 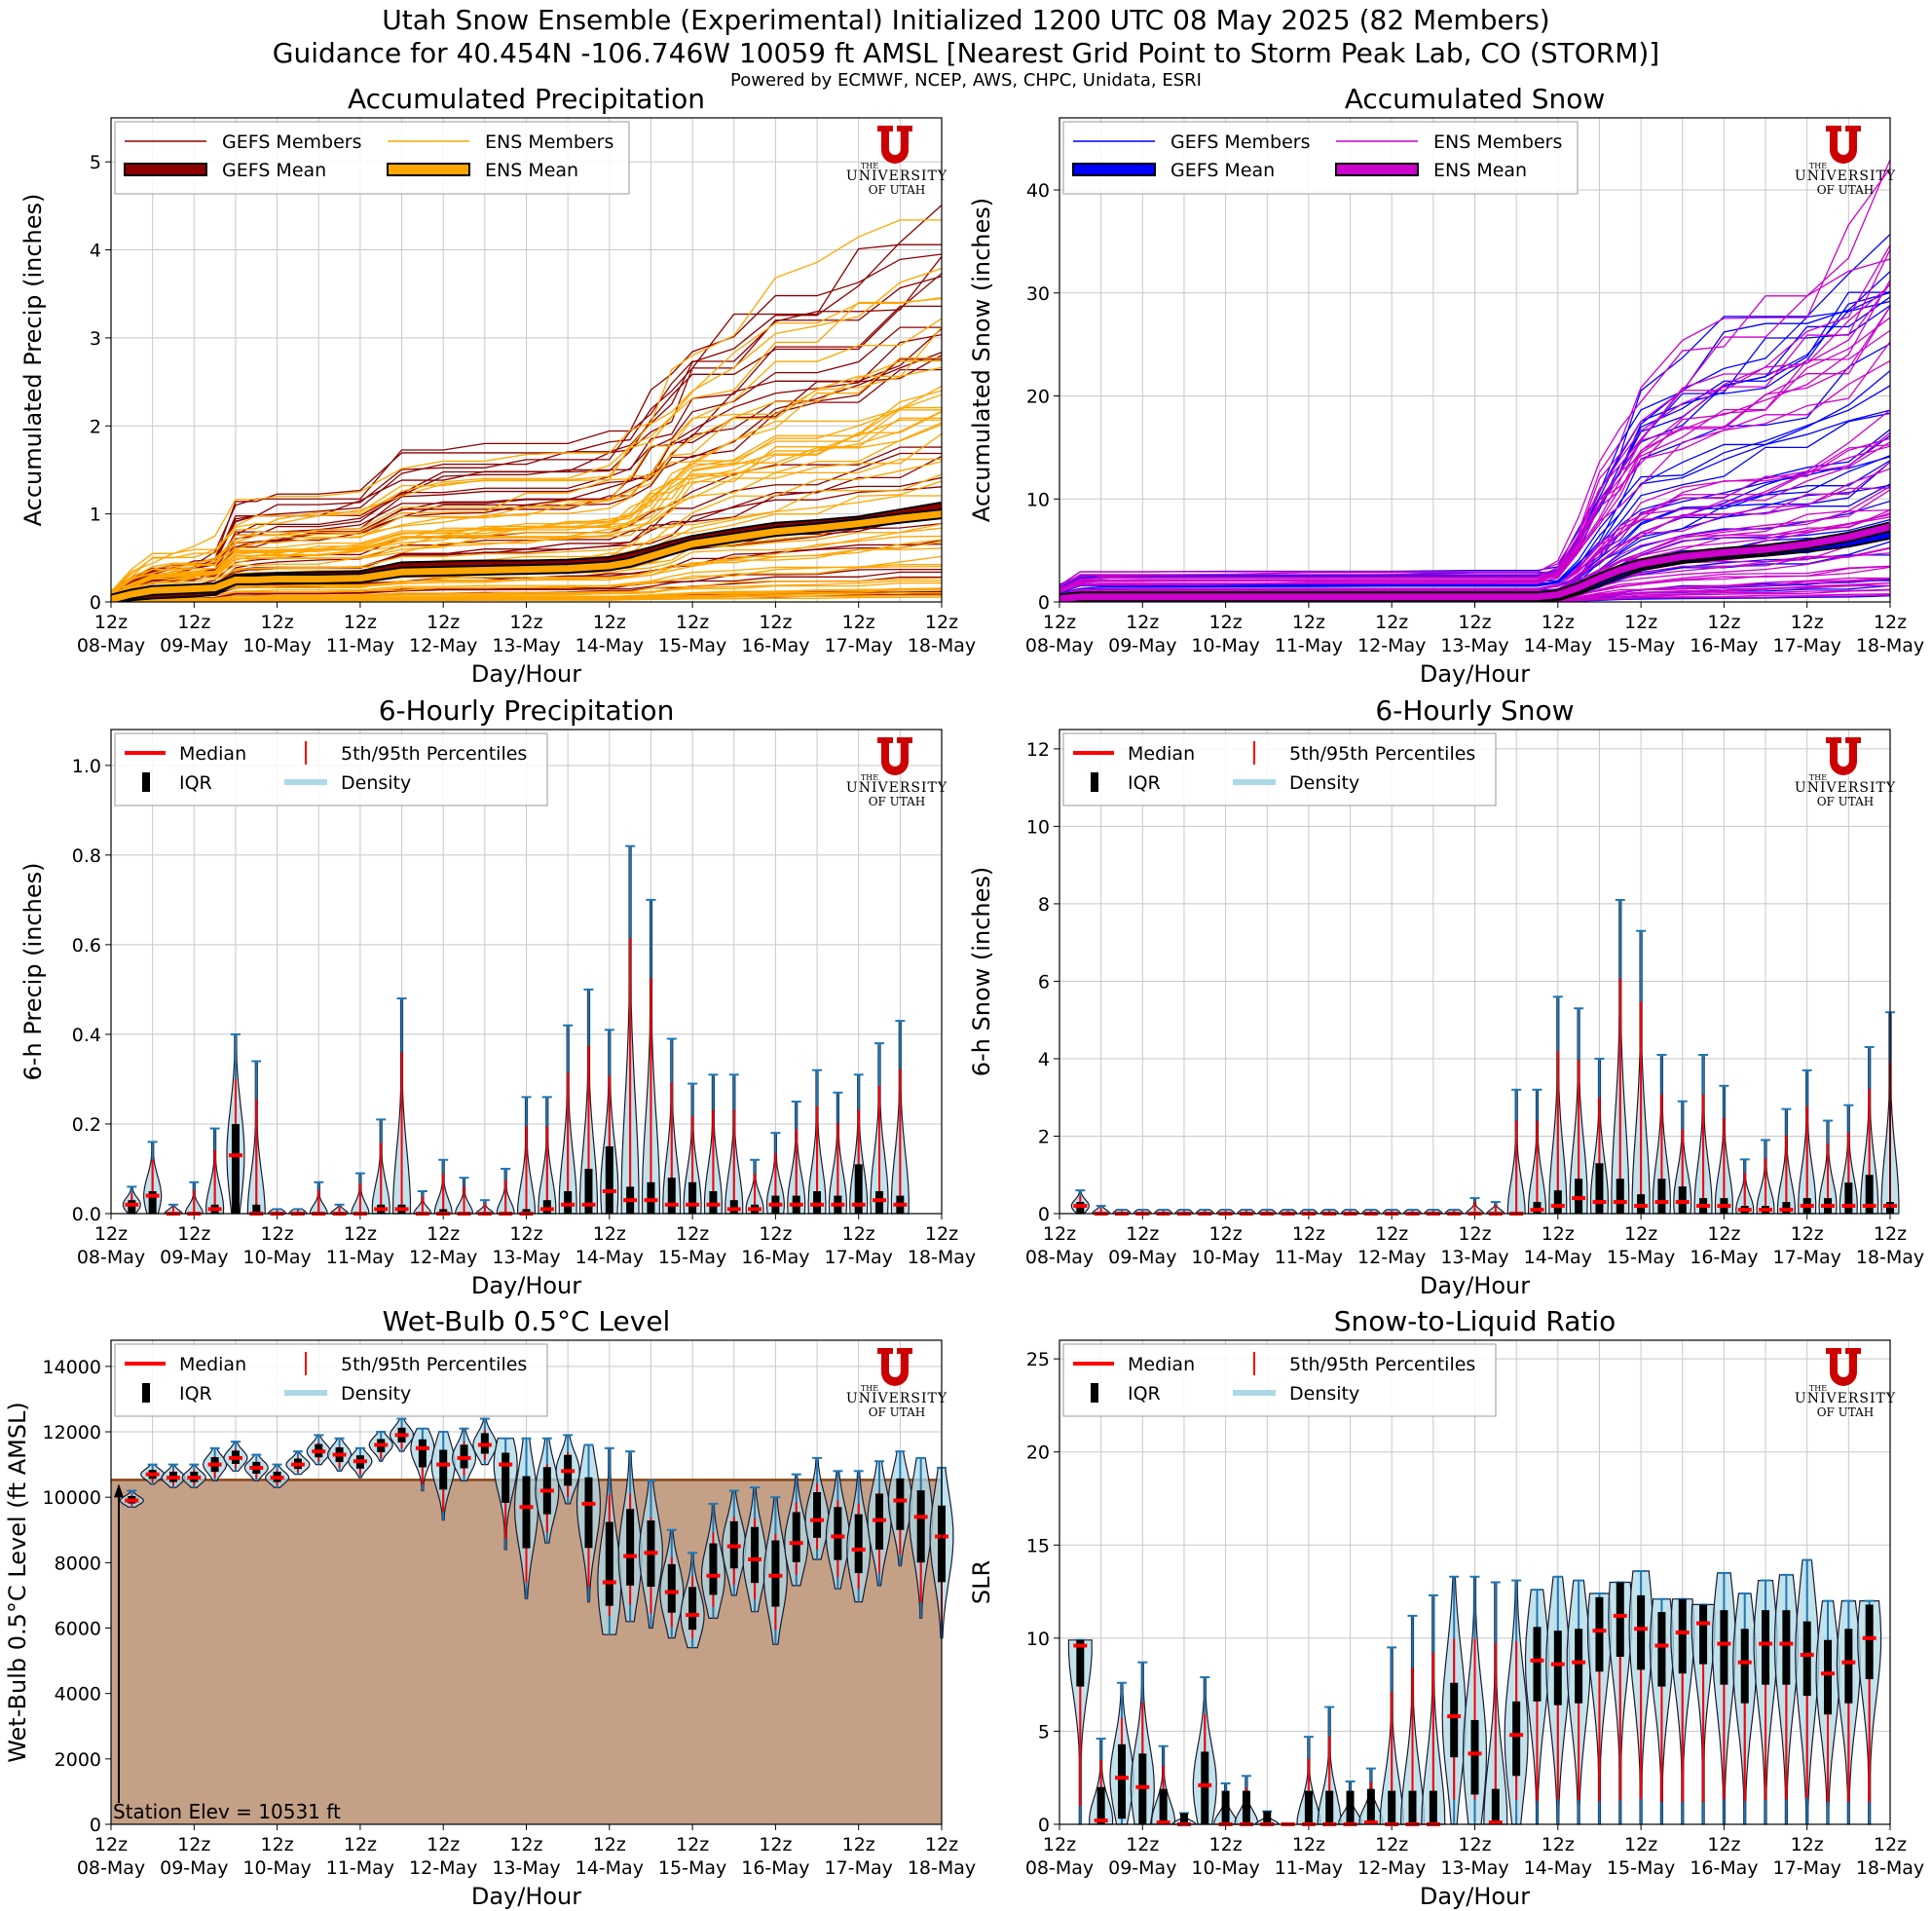 I want to click on logo-the: THE, so click(x=870, y=166).